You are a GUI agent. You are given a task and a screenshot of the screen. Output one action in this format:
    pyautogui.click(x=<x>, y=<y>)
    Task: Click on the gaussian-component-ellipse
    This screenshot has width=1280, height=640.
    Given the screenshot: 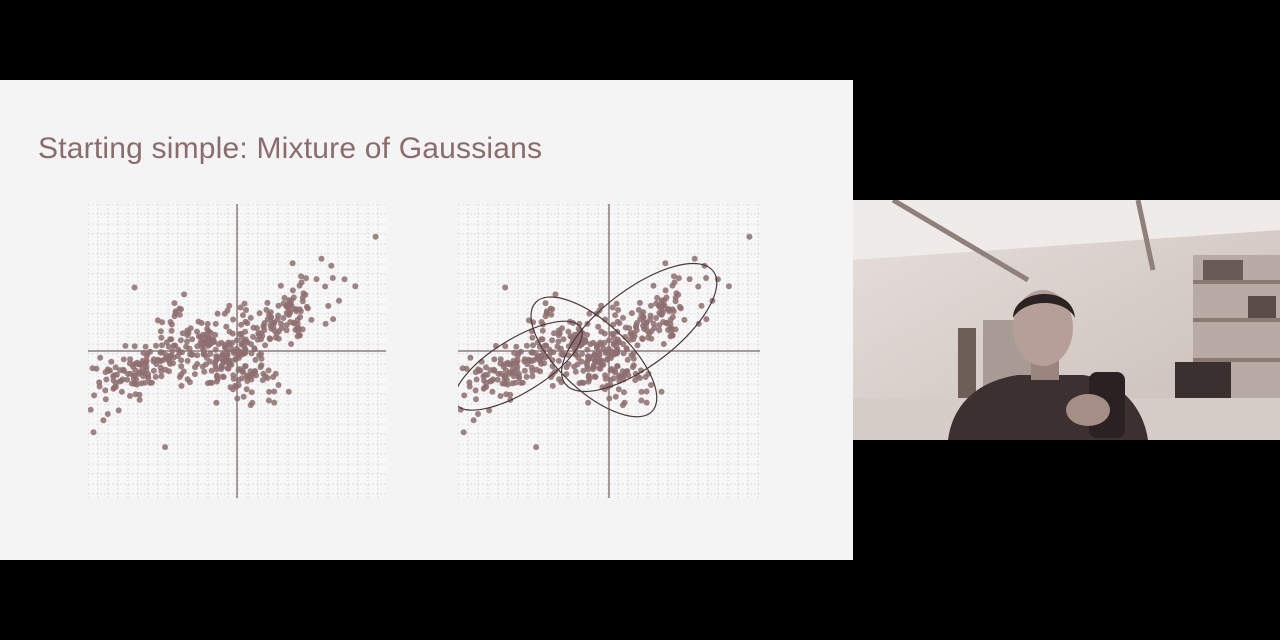 What is the action you would take?
    pyautogui.click(x=639, y=327)
    